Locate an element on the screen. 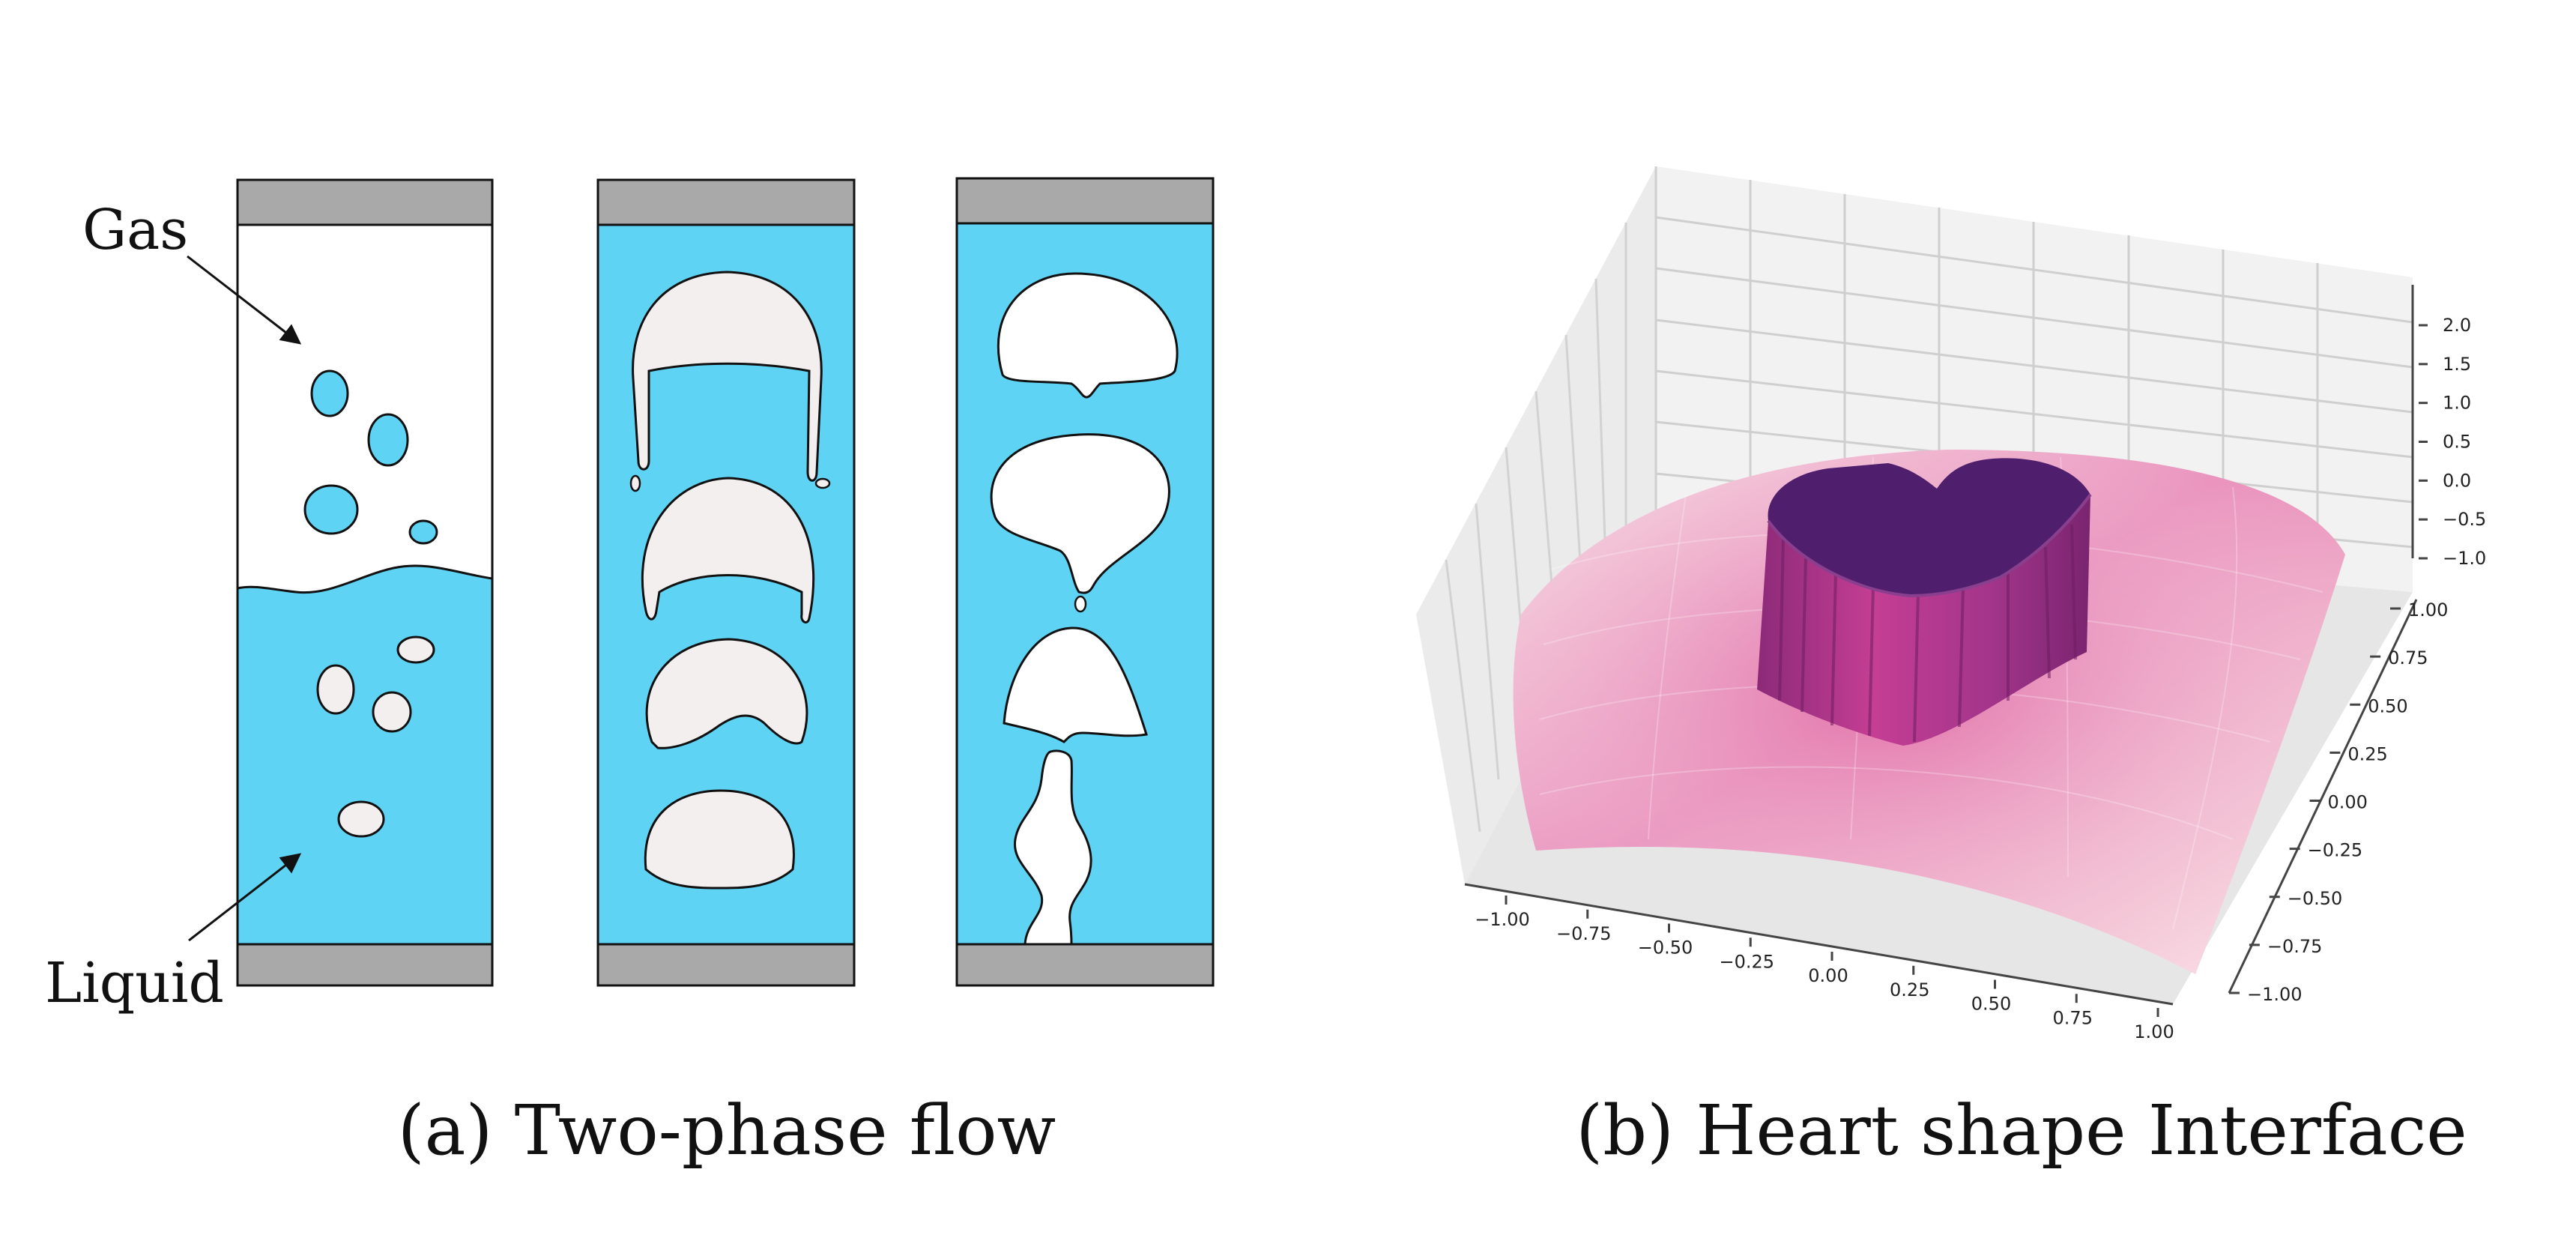 This screenshot has width=2576, height=1238. z-axis-ticks: 2.0 1.5 1.0 0.5 0.0 −0.5 −1.0 is located at coordinates (2452, 442).